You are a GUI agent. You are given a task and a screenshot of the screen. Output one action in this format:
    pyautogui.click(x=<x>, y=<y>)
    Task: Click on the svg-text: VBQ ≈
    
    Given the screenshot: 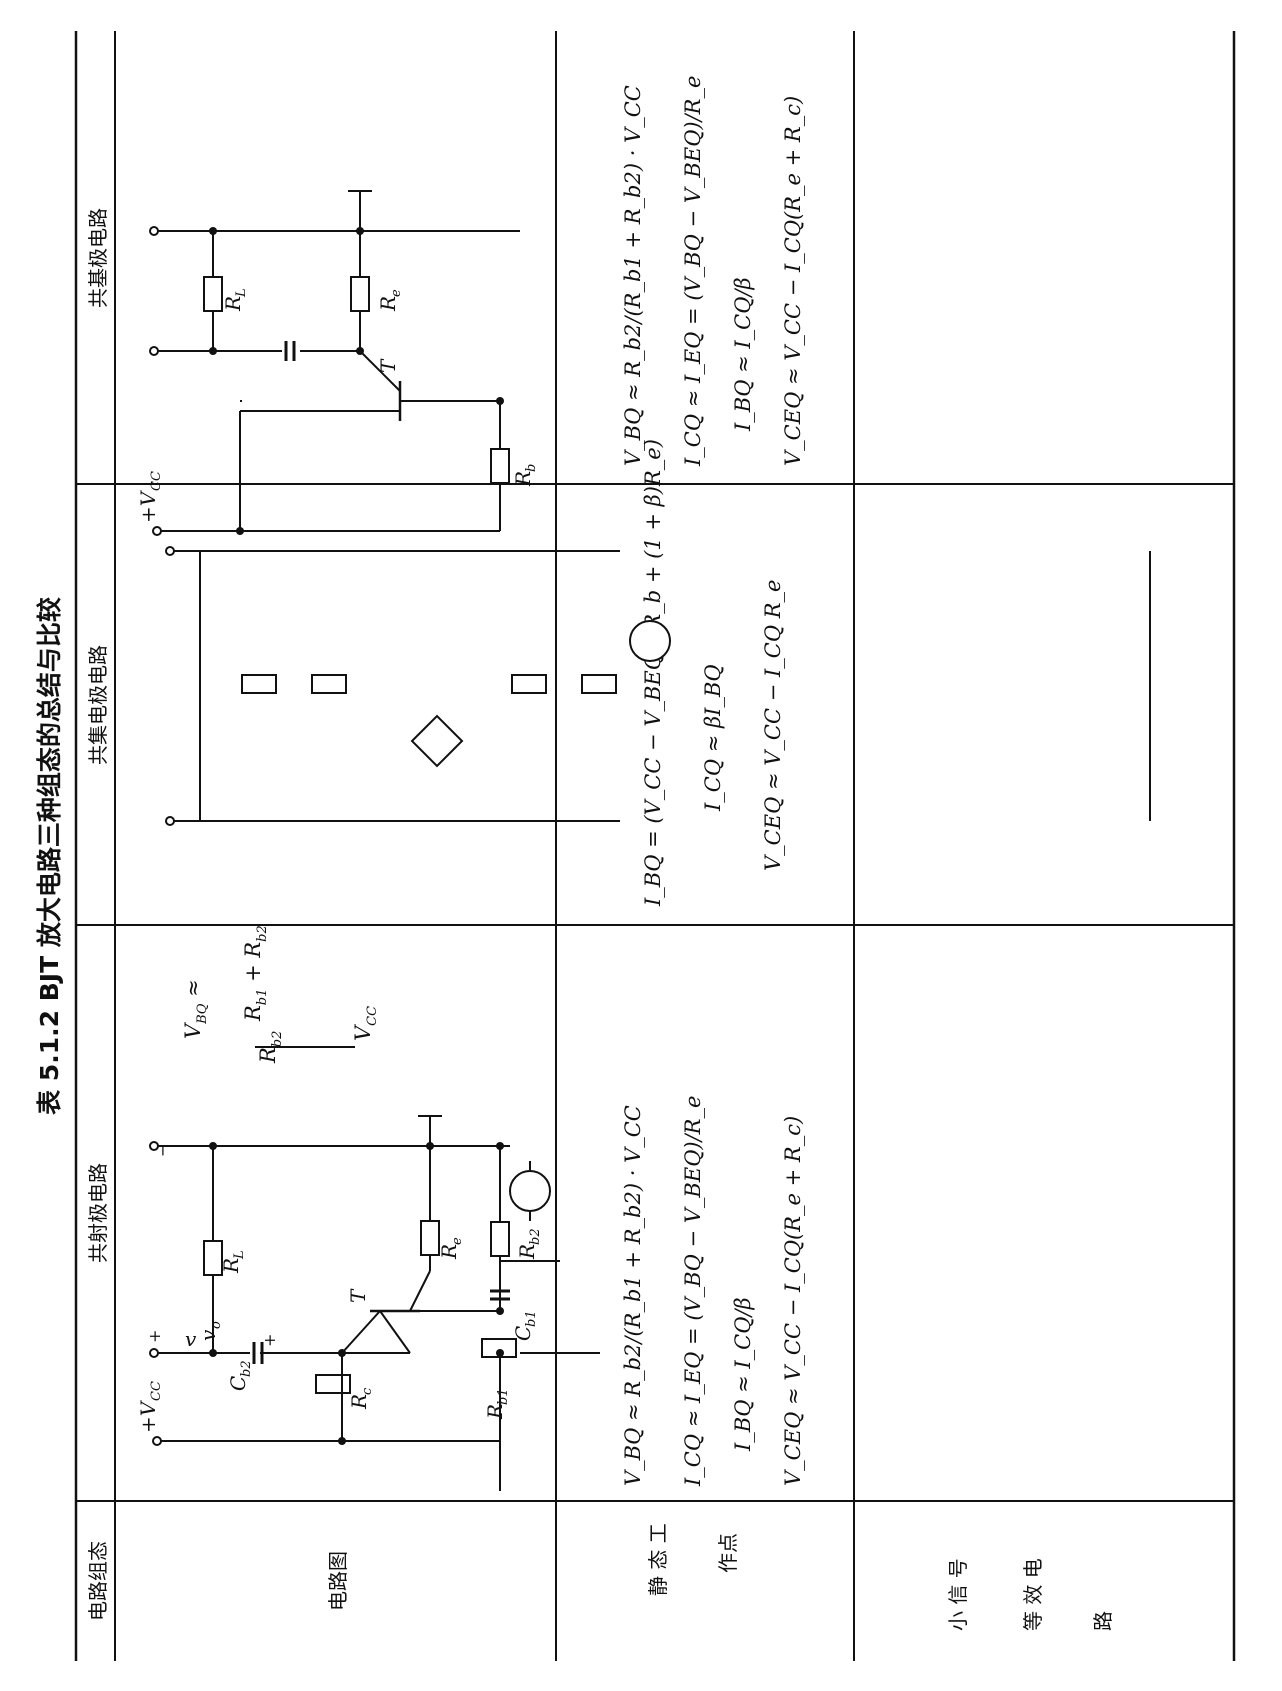 What is the action you would take?
    pyautogui.click(x=195, y=1009)
    